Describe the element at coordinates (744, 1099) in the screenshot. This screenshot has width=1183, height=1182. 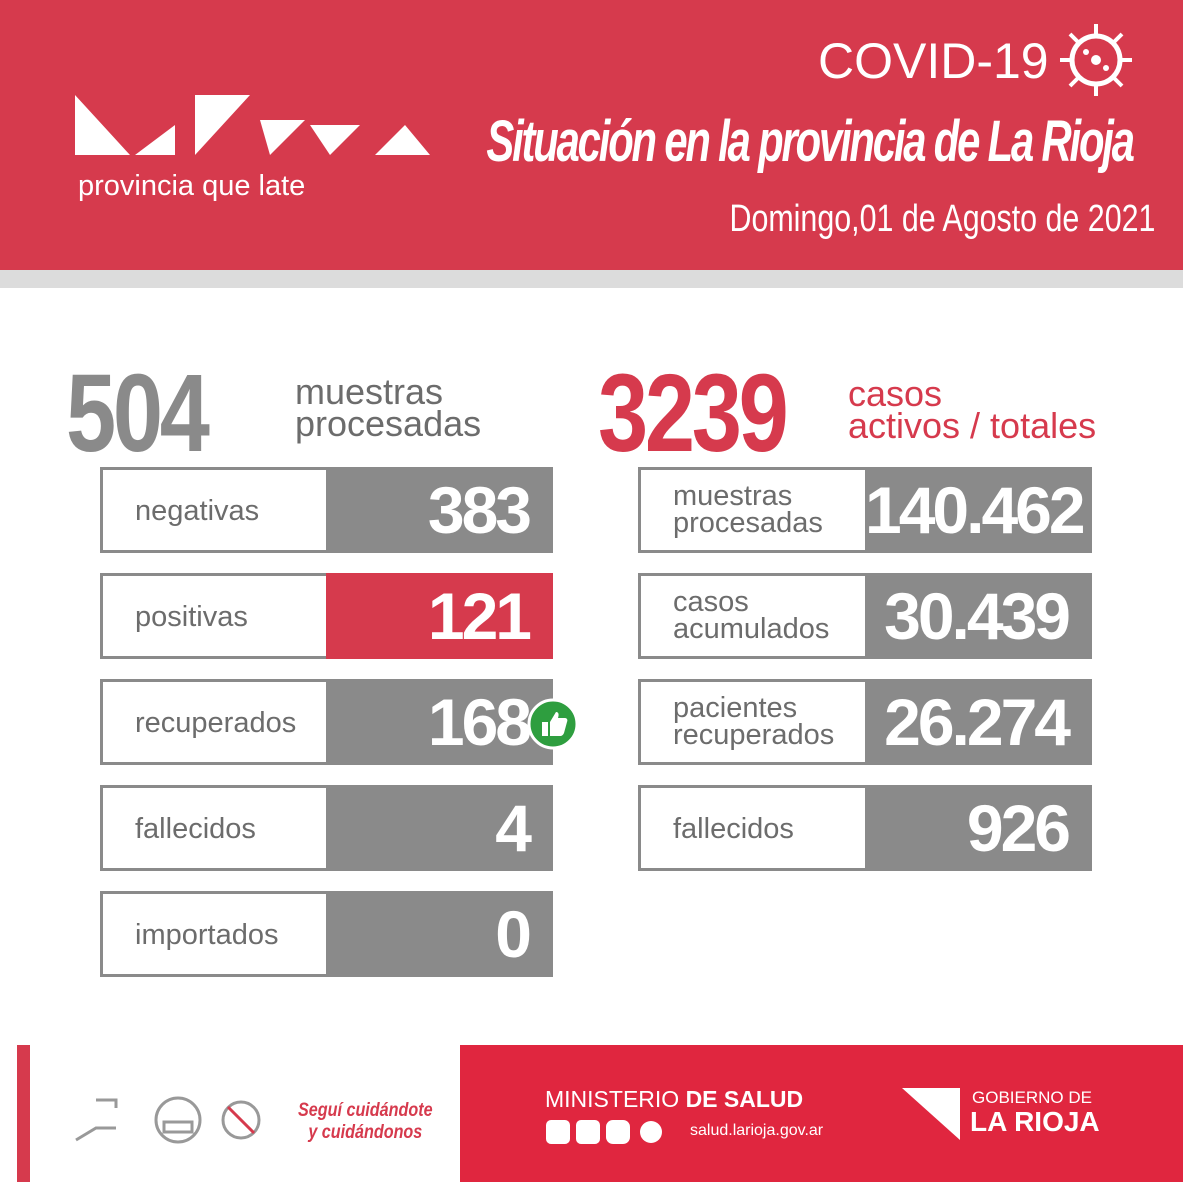
I see `ministry-bold: DE SALUD` at that location.